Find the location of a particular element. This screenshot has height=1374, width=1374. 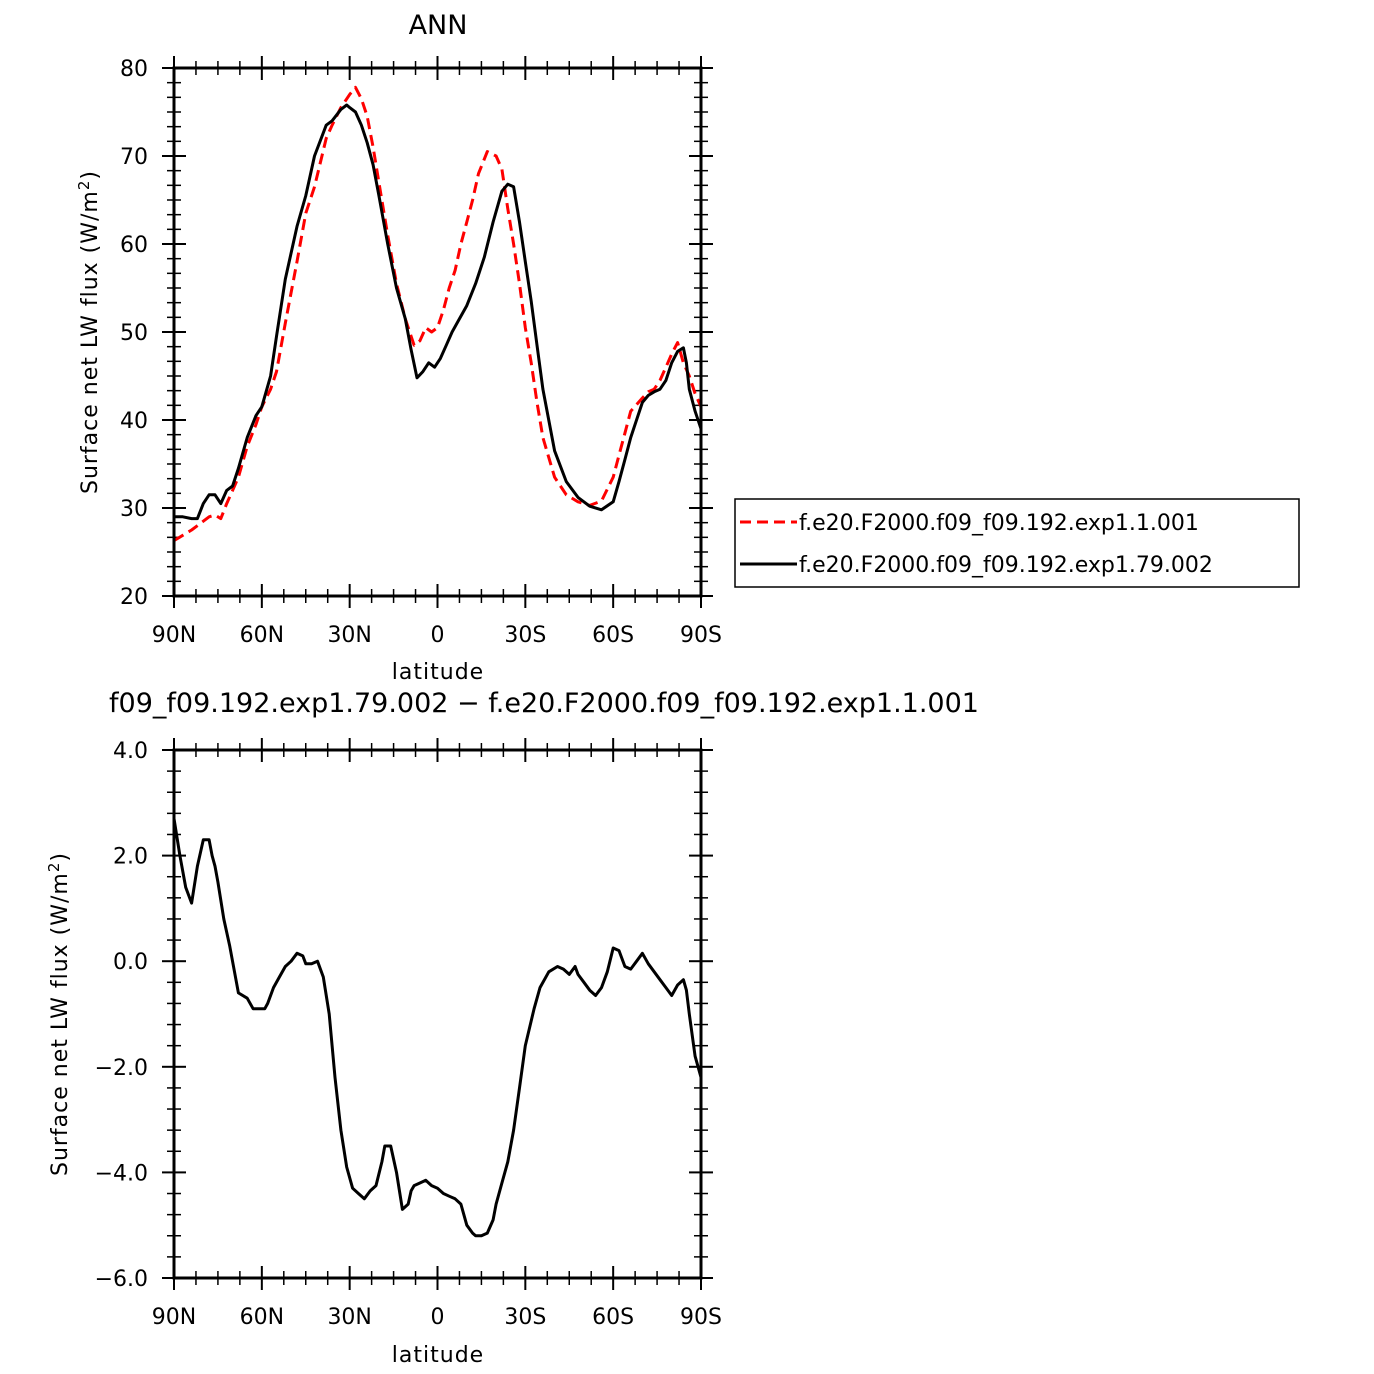

y-tick-label: −6.0 is located at coordinates (121, 1279).